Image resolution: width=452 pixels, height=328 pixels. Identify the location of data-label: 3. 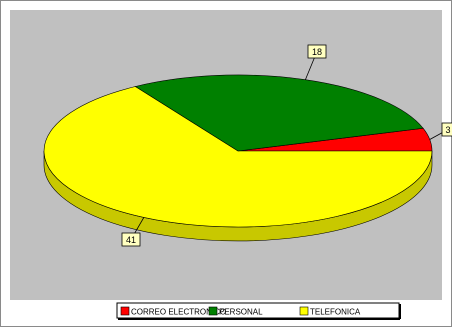
(447, 130).